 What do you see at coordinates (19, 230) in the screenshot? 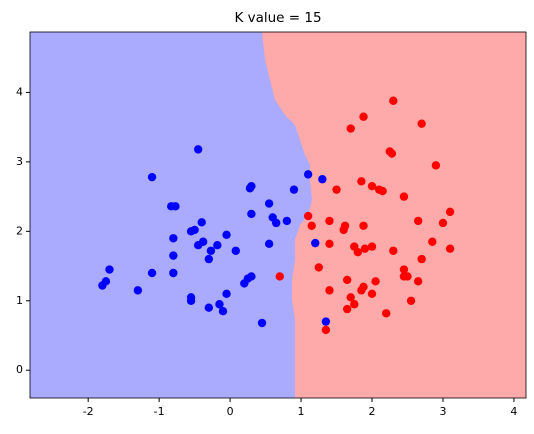
I see `y-tick-label: 2` at bounding box center [19, 230].